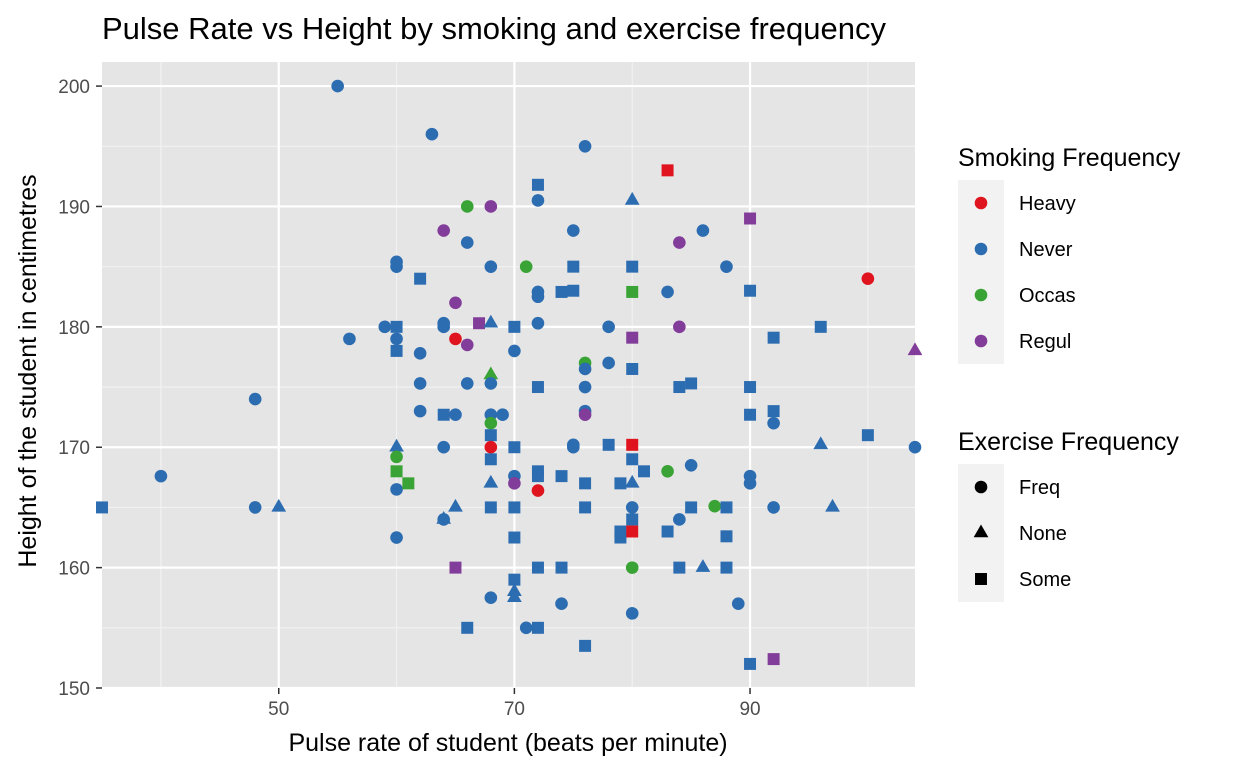  What do you see at coordinates (74, 448) in the screenshot?
I see `y-tick-label: 170` at bounding box center [74, 448].